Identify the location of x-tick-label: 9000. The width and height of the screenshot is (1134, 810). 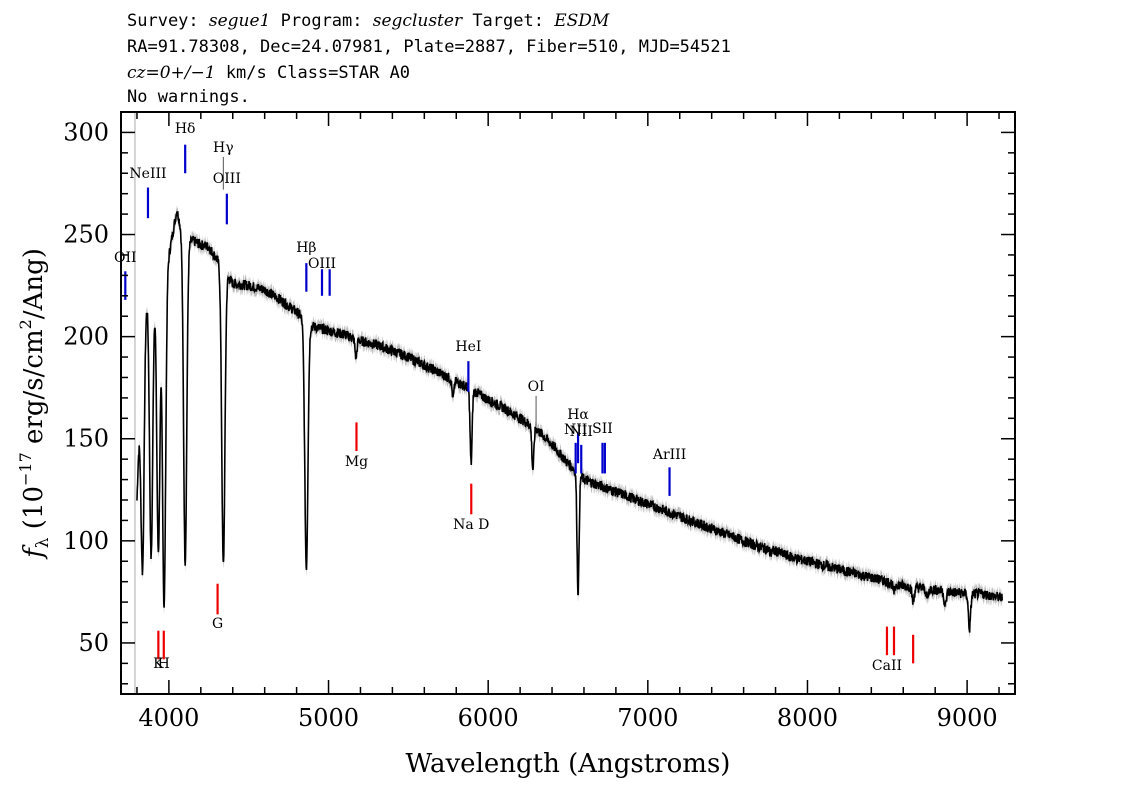
(967, 718).